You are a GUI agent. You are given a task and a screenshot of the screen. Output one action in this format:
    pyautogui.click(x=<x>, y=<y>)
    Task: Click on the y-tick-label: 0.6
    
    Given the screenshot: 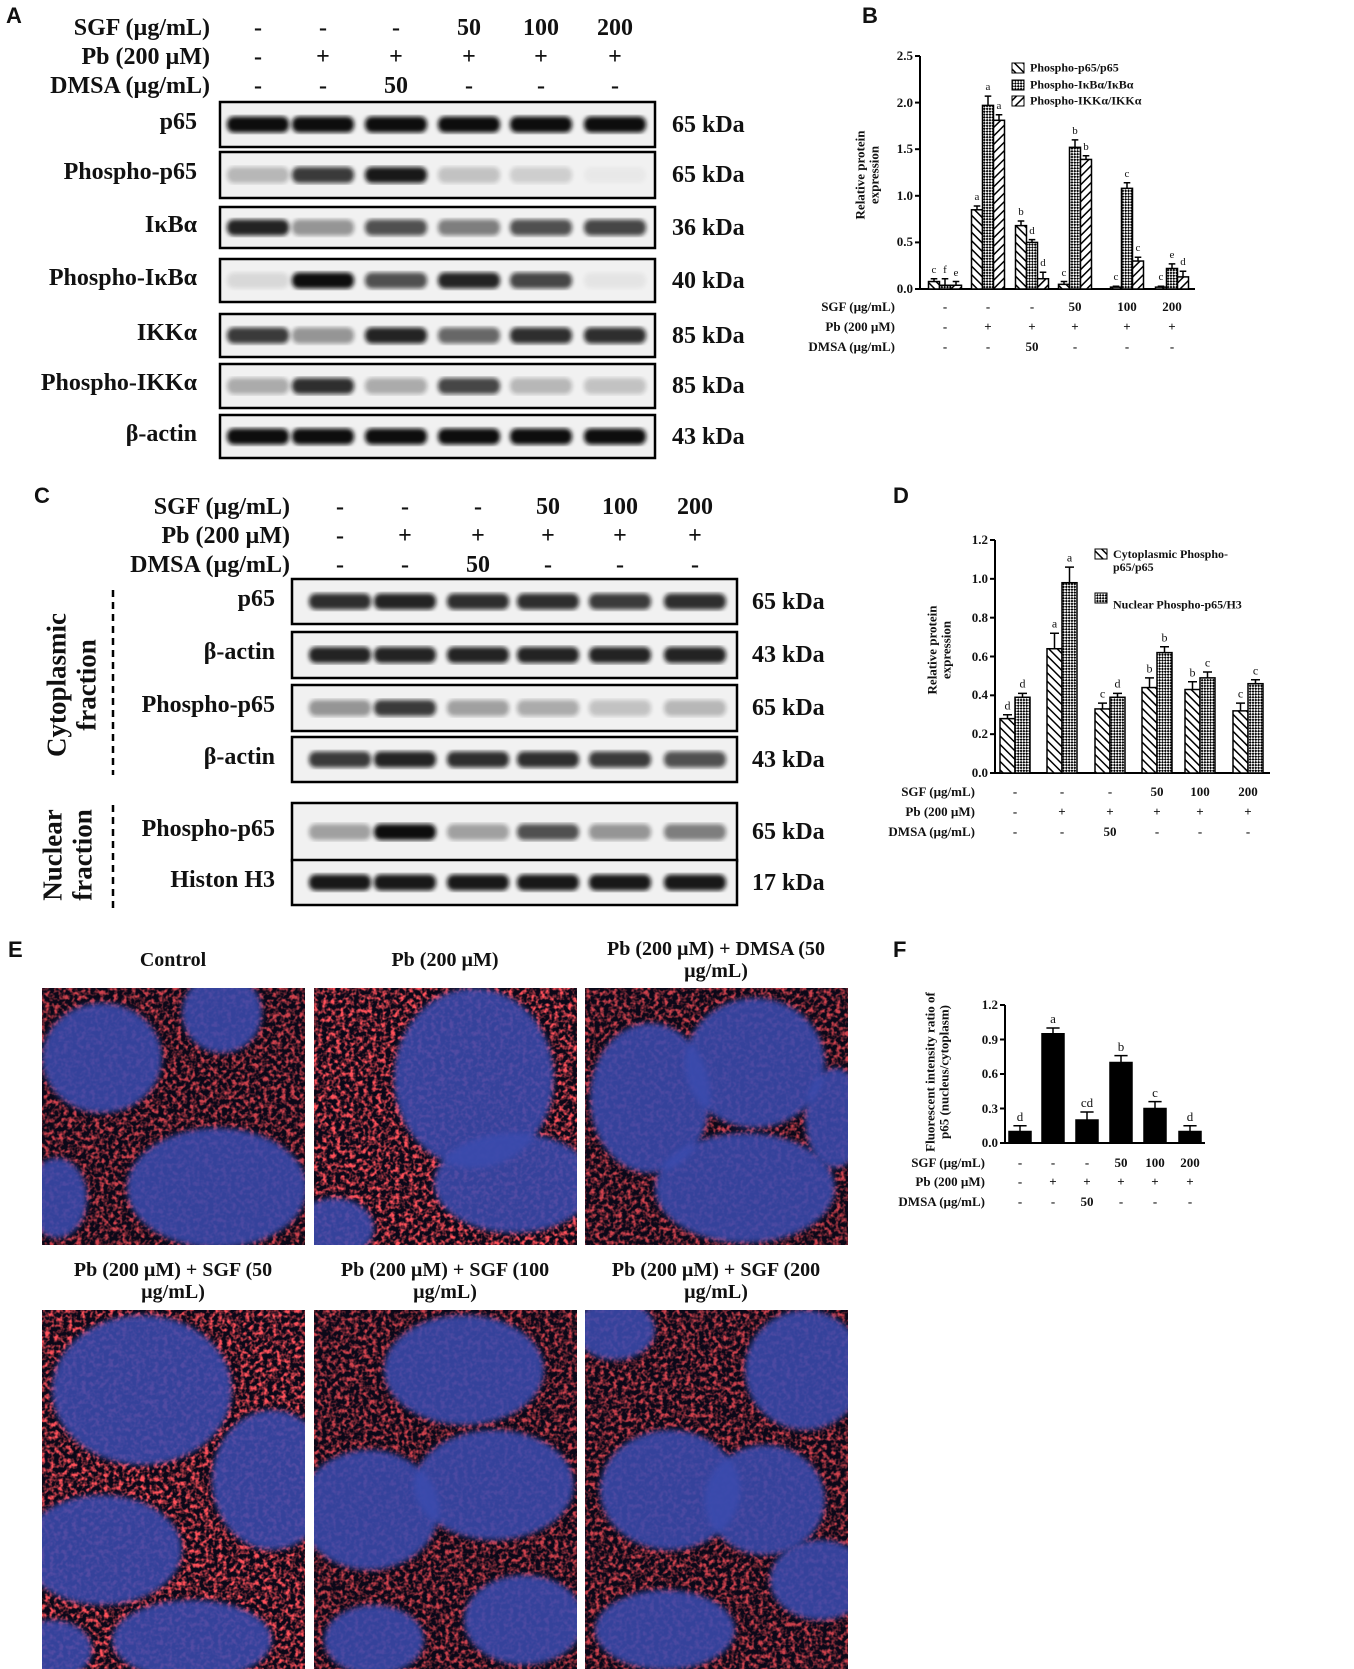 What is the action you would take?
    pyautogui.click(x=979, y=656)
    